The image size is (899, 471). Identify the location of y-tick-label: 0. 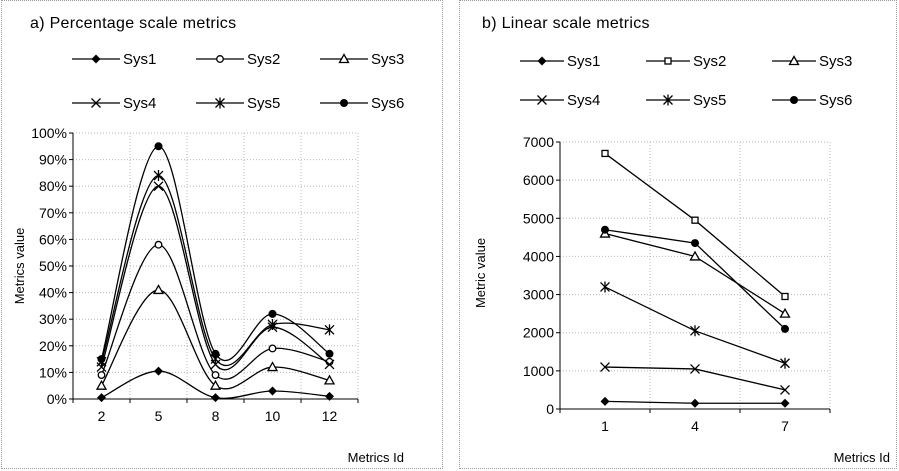
(550, 409).